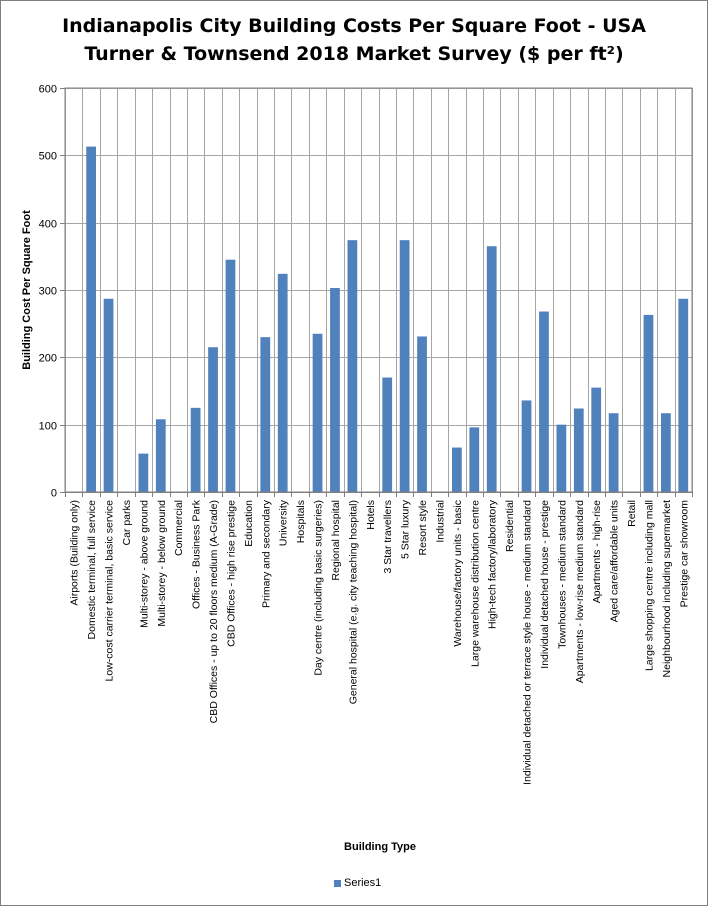 The width and height of the screenshot is (708, 906). What do you see at coordinates (423, 528) in the screenshot?
I see `x-tick-label: Resort style` at bounding box center [423, 528].